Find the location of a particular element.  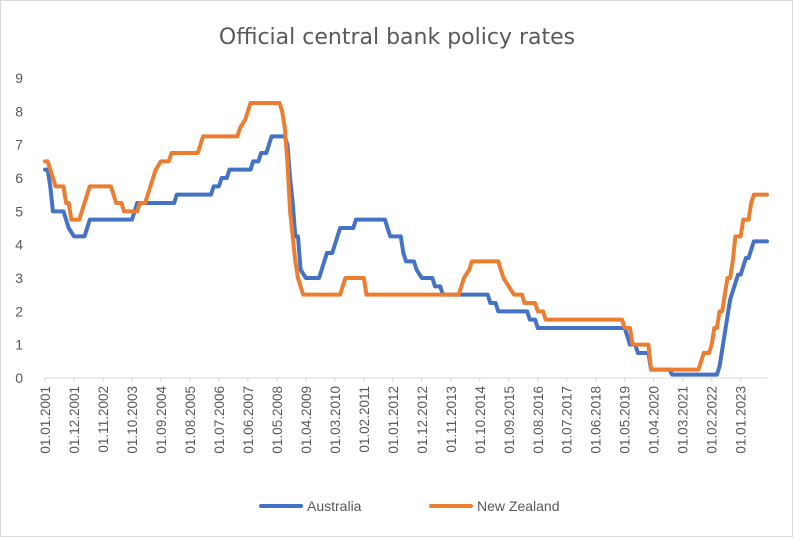

legend: Australia New Zealand is located at coordinates (409, 506).